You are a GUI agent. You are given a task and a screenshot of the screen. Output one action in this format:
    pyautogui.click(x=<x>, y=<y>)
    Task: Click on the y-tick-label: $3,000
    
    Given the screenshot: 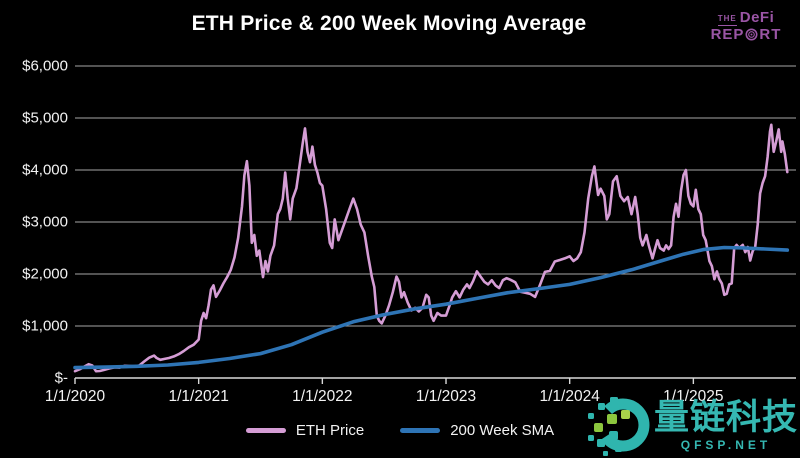 What is the action you would take?
    pyautogui.click(x=45, y=222)
    